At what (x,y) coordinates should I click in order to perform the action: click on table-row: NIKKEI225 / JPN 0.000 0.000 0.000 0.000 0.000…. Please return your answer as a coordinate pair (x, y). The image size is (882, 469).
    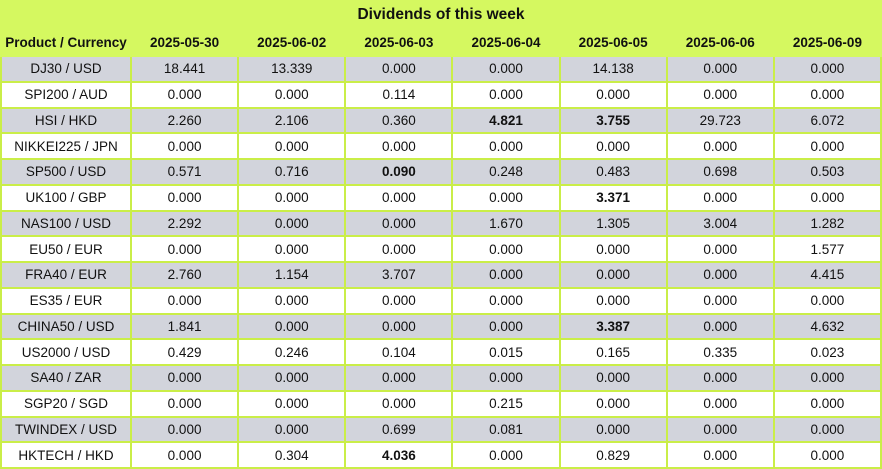
    Looking at the image, I should click on (441, 146).